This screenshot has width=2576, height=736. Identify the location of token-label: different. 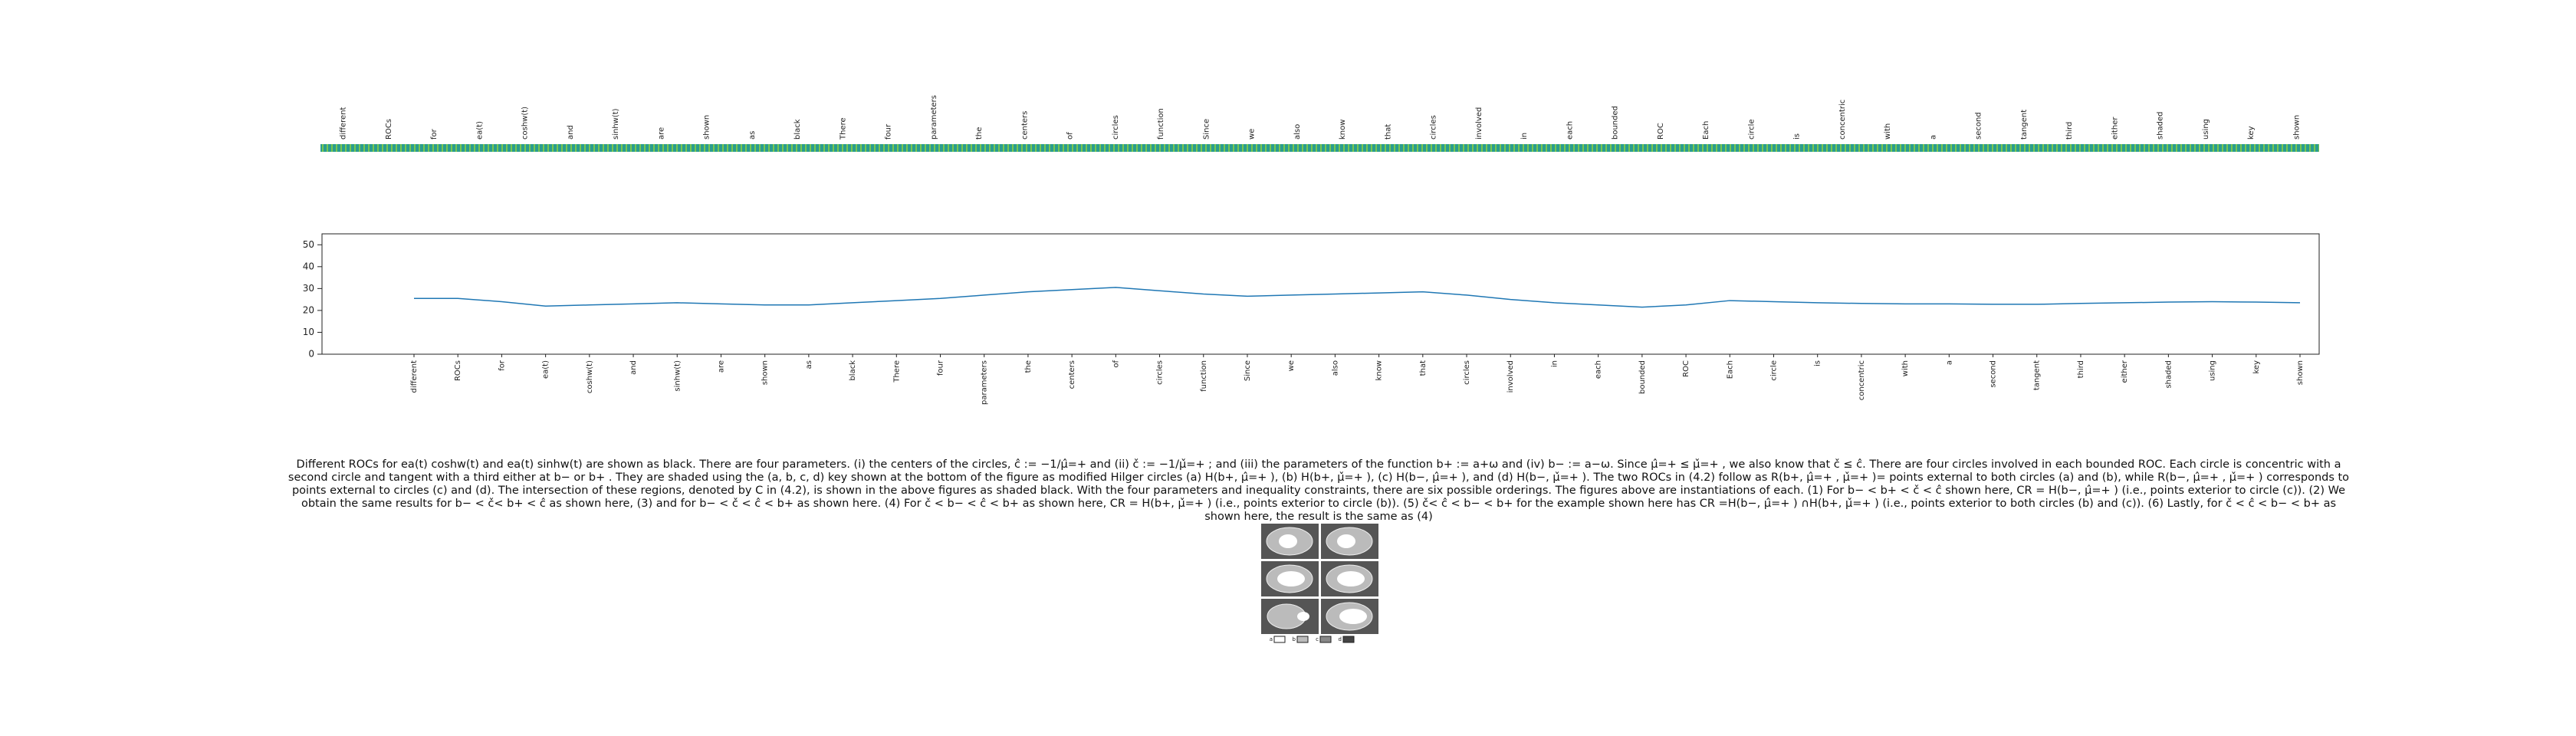
(344, 123).